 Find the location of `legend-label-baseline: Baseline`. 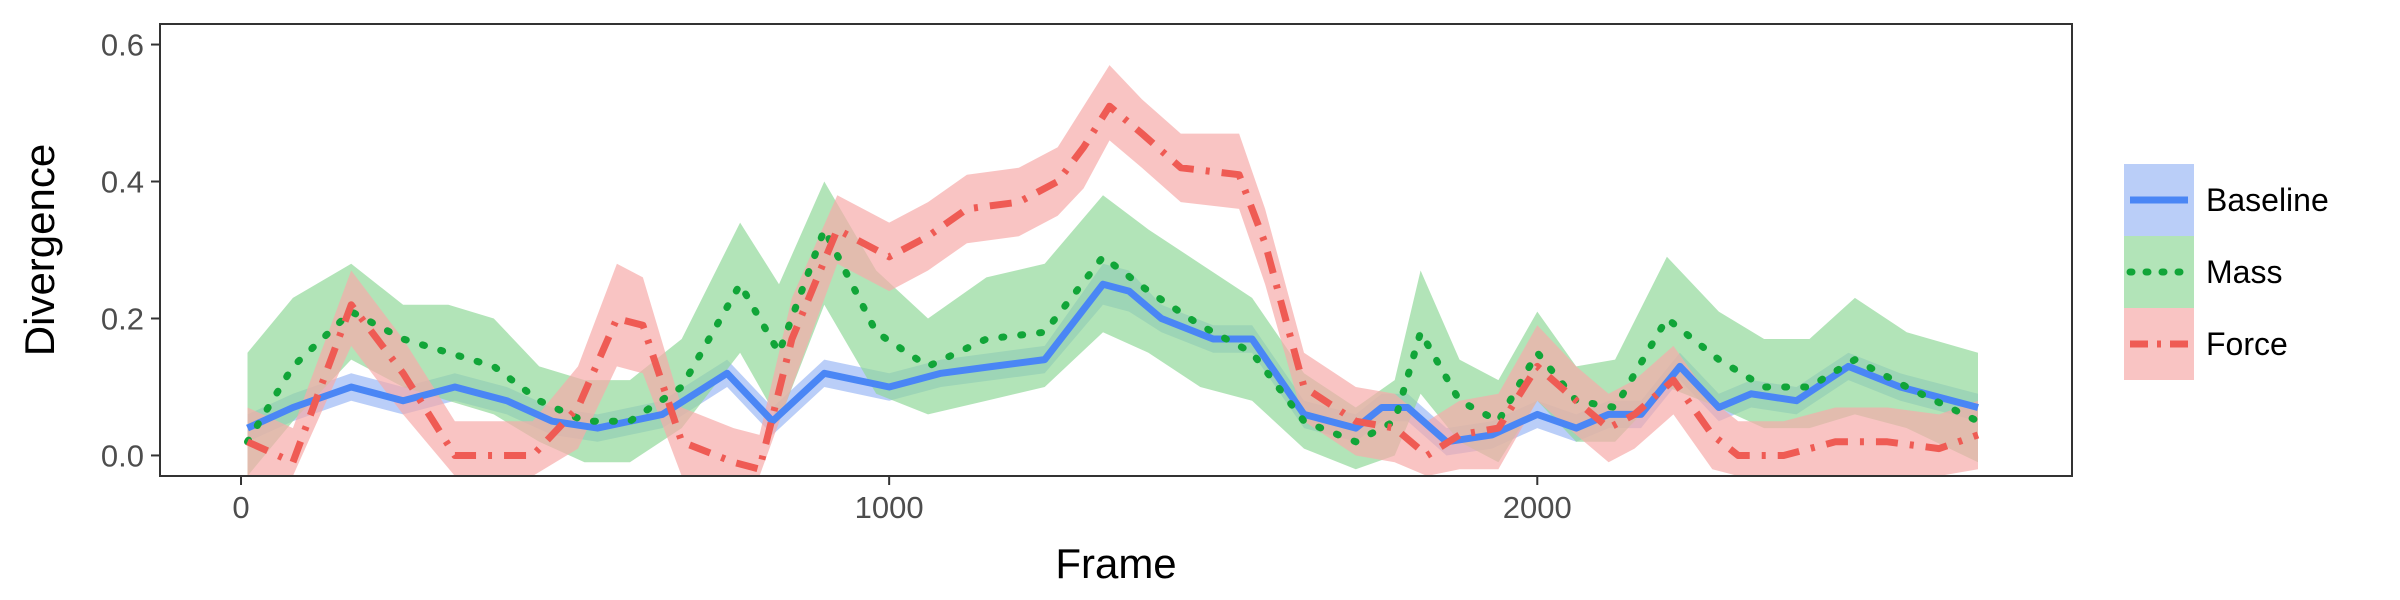

legend-label-baseline: Baseline is located at coordinates (2267, 200).